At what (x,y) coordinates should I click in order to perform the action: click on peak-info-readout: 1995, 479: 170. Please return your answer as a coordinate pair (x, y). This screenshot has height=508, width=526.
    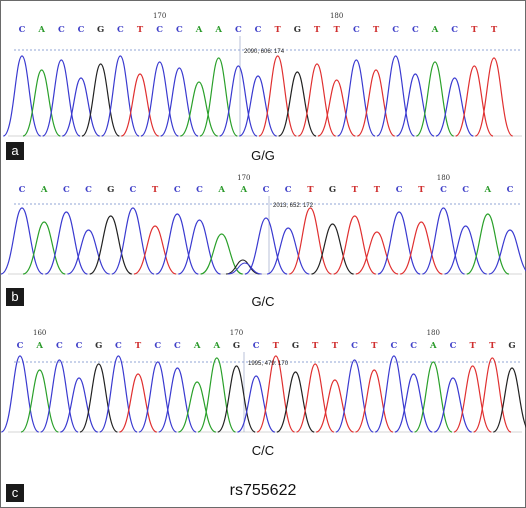
    Looking at the image, I should click on (268, 364).